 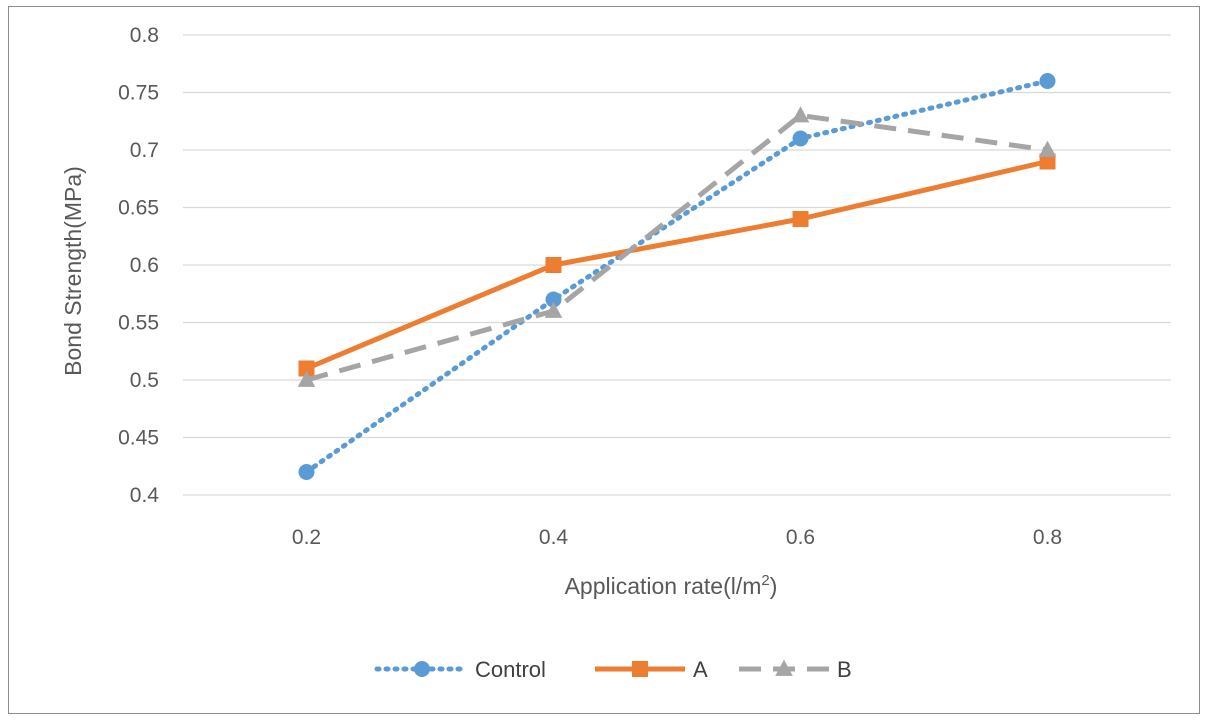 I want to click on x-axis-title-superscript: 2, so click(x=765, y=580).